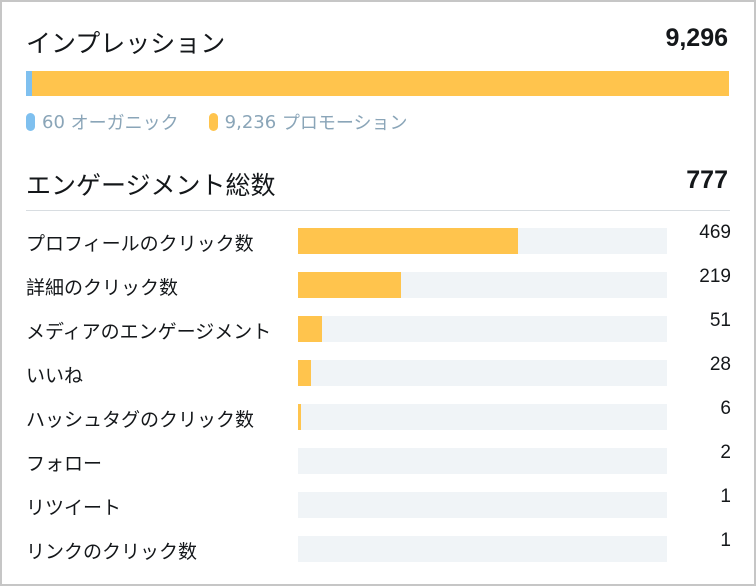 The height and width of the screenshot is (586, 756). What do you see at coordinates (377, 40) in the screenshot?
I see `impressions-header: インプレッション 9,296` at bounding box center [377, 40].